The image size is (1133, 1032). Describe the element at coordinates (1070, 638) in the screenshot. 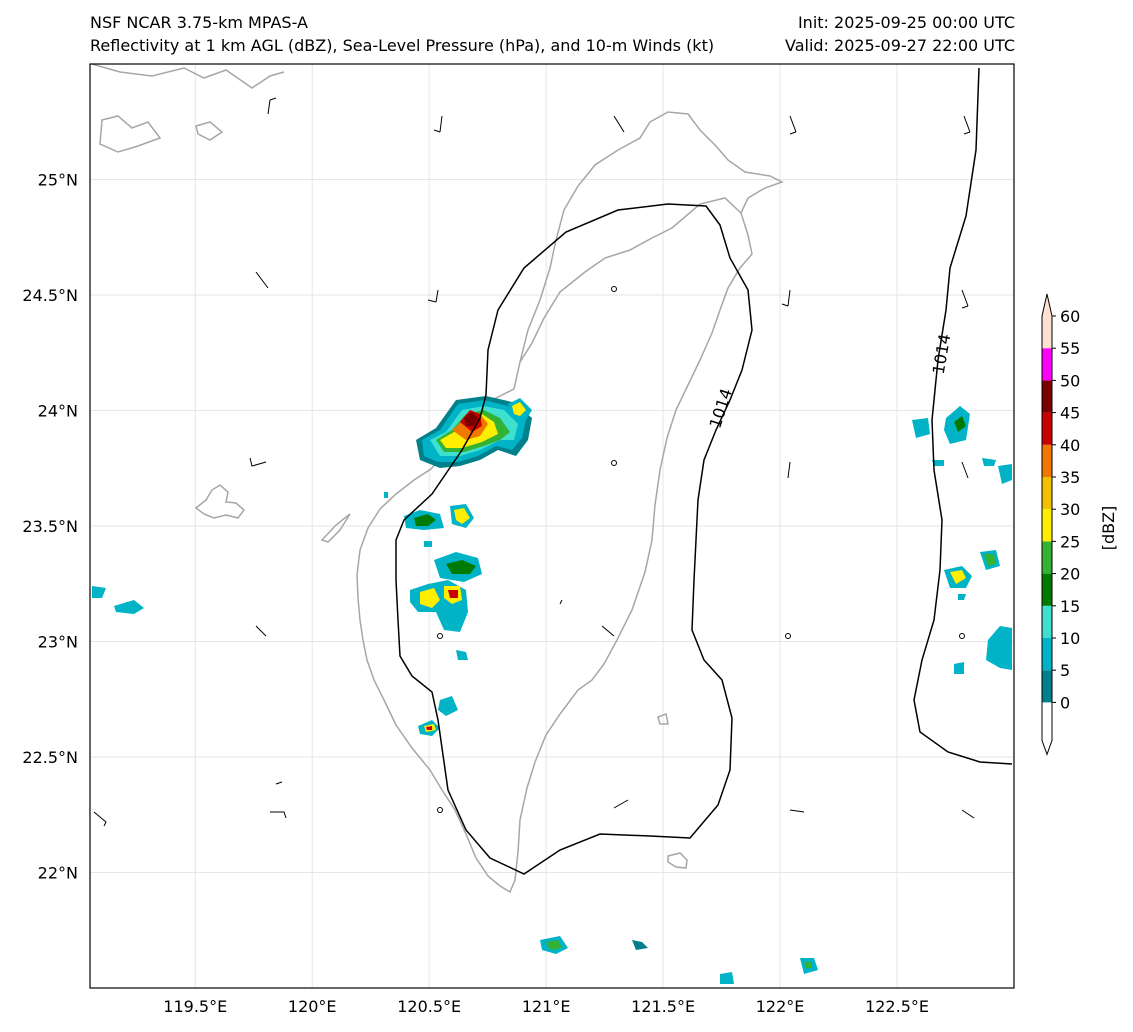

I see `colorbar-tick-label: 10` at that location.